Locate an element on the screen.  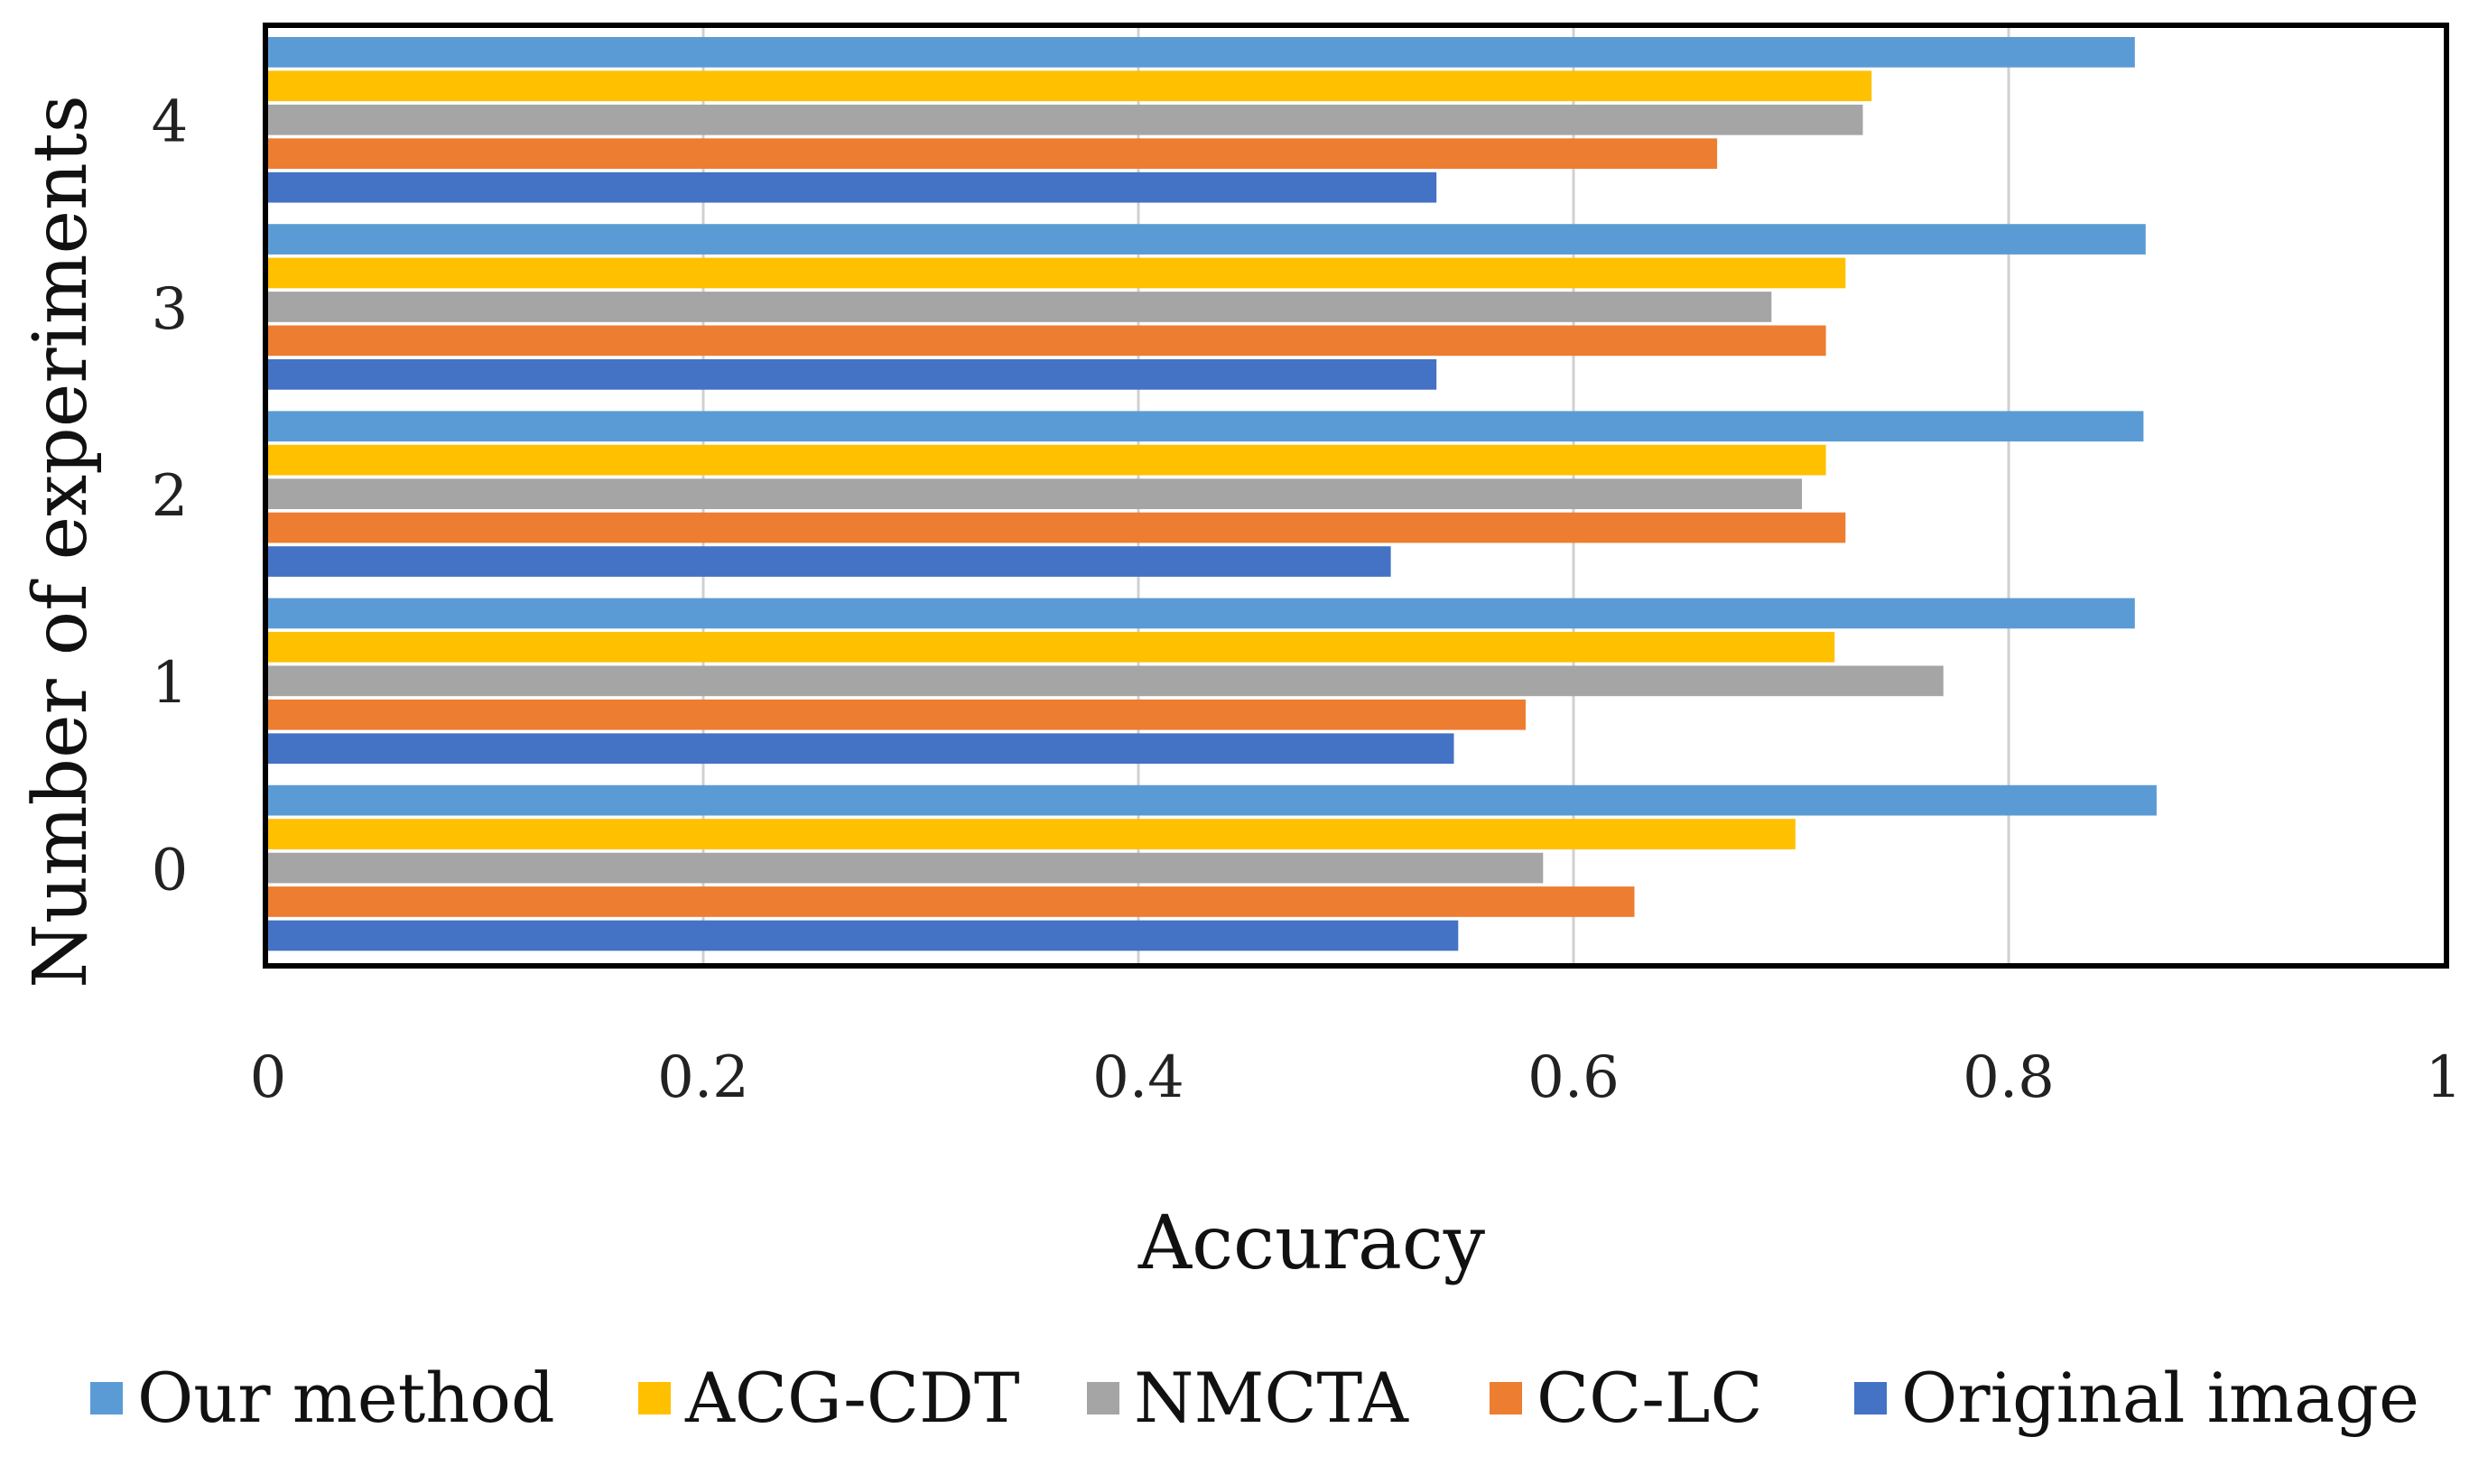
x-tick-label: 0 is located at coordinates (268, 1078).